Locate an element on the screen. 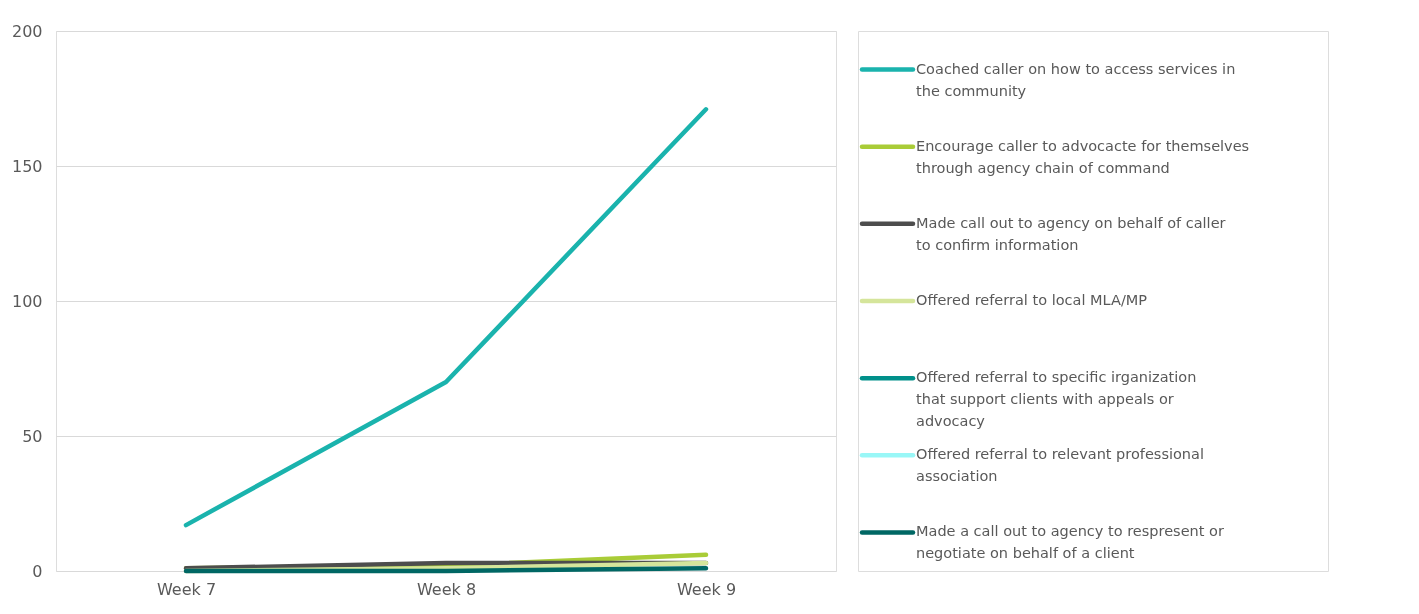  legend-label: Offered referral to specific irganization that support clients with appeals or advocacy is located at coordinates (1056, 399).